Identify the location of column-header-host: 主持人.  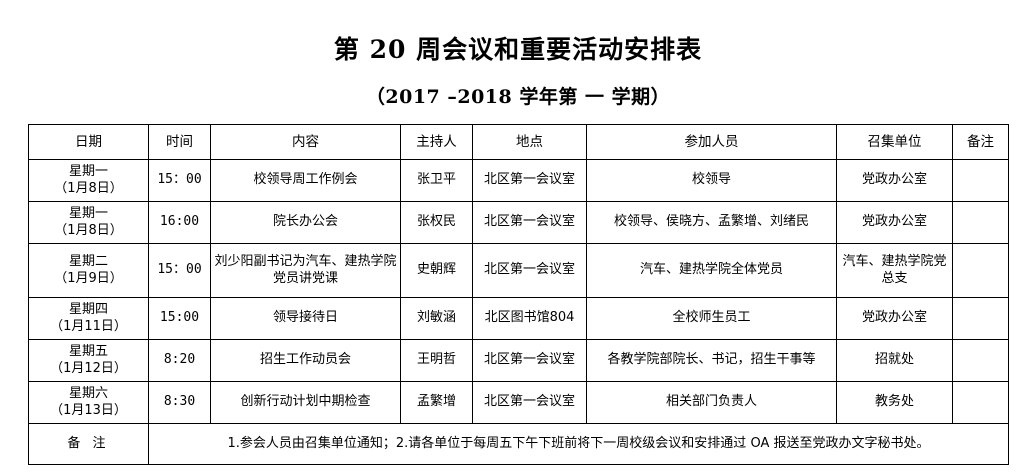
(436, 142).